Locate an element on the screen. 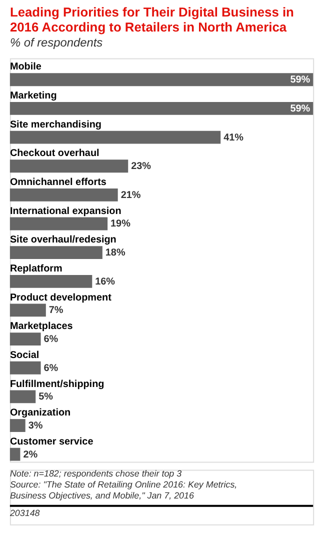 Image resolution: width=325 pixels, height=552 pixels. chart-title: Leading Priorities for Their Digital Business in 2016 According to Retailers in North America is located at coordinates (152, 19).